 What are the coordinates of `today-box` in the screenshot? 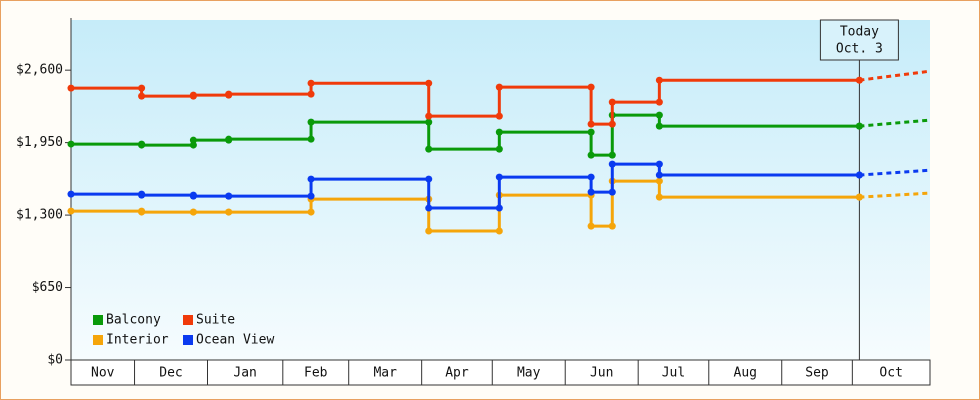 It's located at (859, 40).